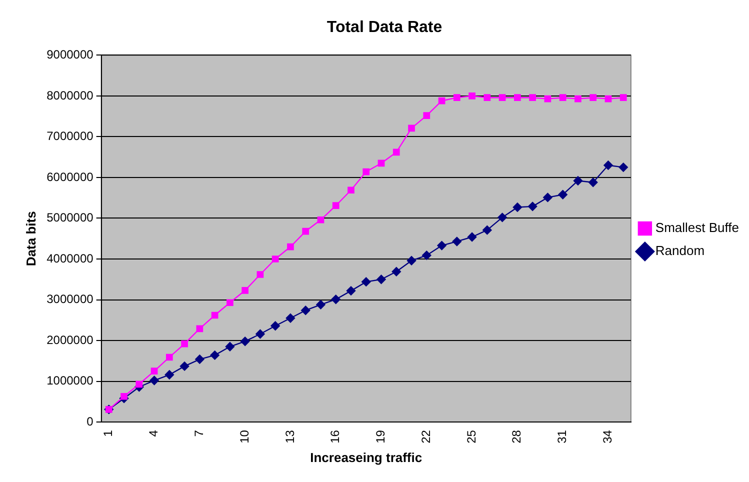  I want to click on y-tick-label: 9000000, so click(70, 55).